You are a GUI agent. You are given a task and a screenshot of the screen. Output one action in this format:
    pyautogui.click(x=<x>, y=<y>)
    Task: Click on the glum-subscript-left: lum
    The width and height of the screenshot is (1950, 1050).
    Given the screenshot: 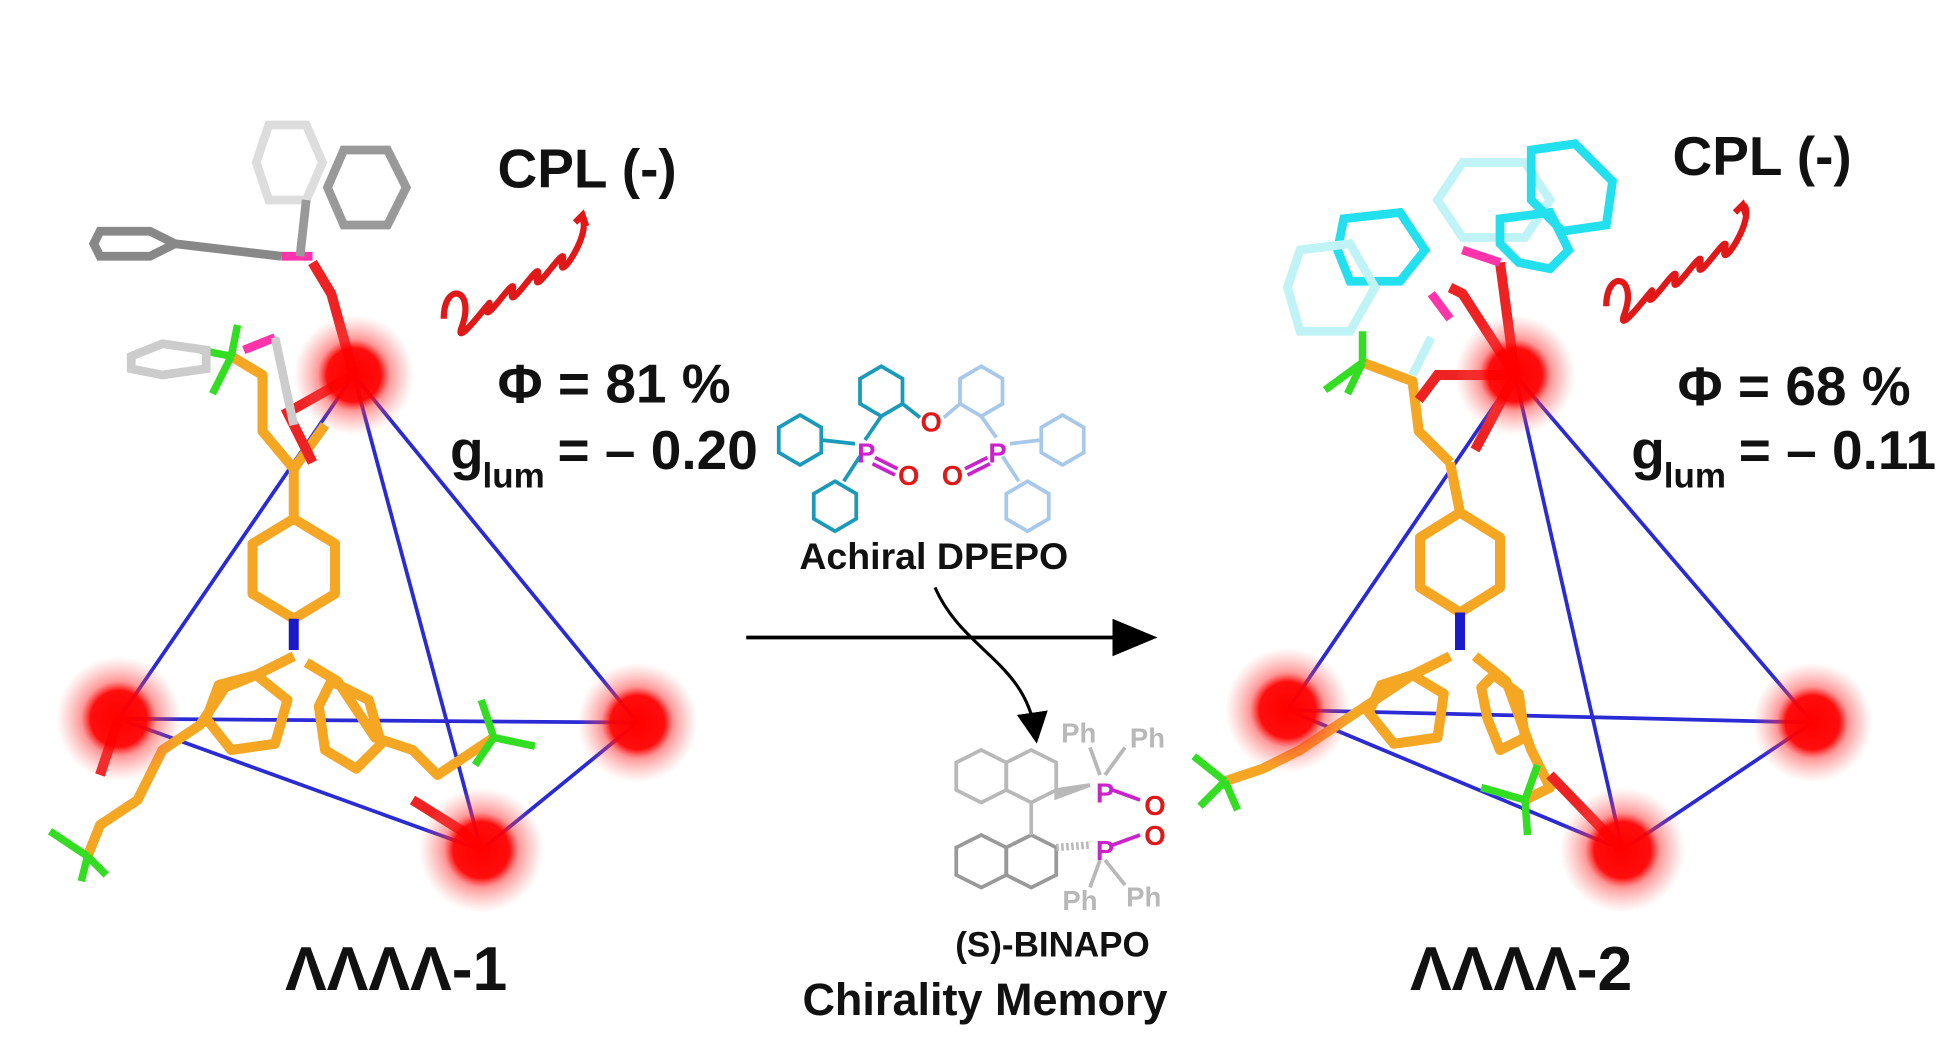 What is the action you would take?
    pyautogui.click(x=514, y=476)
    